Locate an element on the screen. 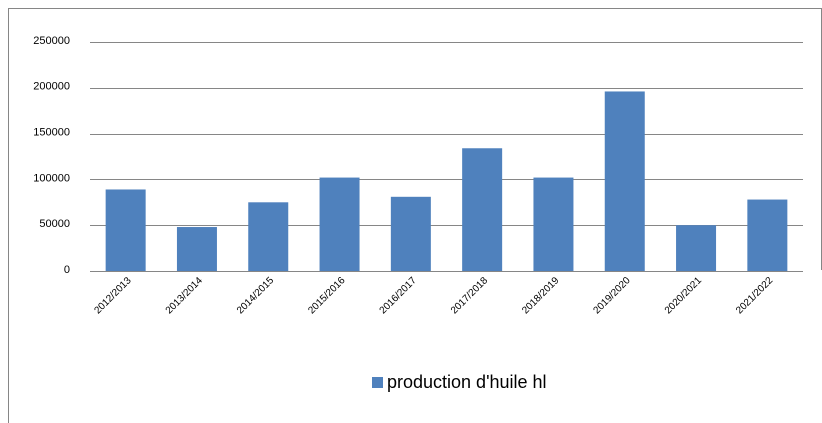 The height and width of the screenshot is (423, 822). y-tick-label: 0 is located at coordinates (67, 270).